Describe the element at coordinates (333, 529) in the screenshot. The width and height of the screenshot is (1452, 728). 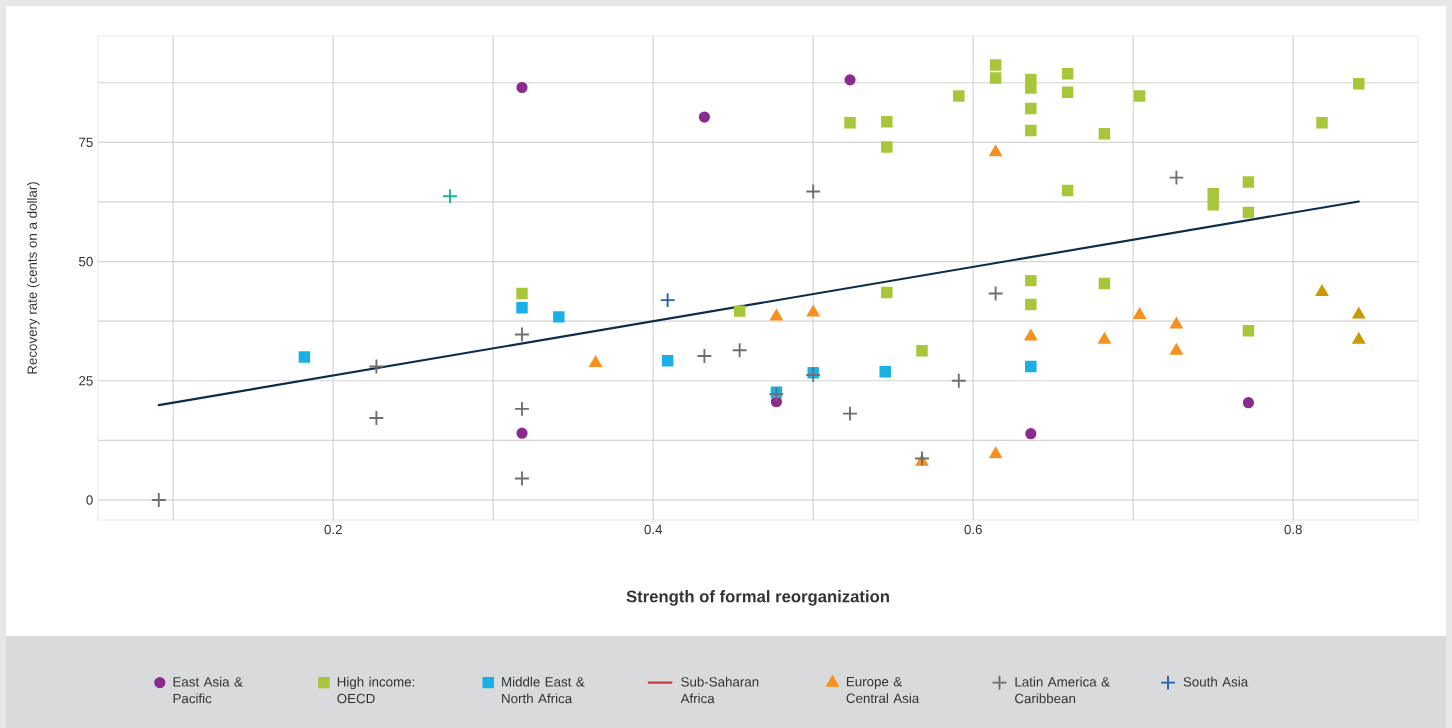
I see `x-tick-label: 0.2` at that location.